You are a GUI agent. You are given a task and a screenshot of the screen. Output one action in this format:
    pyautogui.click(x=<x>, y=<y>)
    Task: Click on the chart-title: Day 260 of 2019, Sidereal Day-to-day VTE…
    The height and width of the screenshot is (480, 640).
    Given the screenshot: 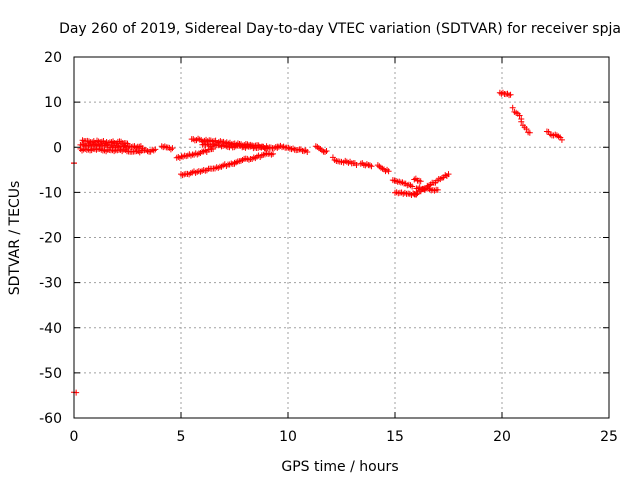 What is the action you would take?
    pyautogui.click(x=340, y=29)
    